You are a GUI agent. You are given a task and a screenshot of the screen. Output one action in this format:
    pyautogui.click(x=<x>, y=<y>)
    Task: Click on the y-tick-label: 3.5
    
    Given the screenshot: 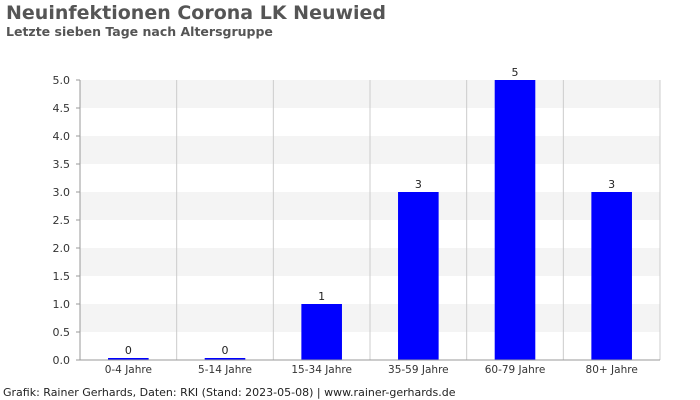 What is the action you would take?
    pyautogui.click(x=62, y=164)
    